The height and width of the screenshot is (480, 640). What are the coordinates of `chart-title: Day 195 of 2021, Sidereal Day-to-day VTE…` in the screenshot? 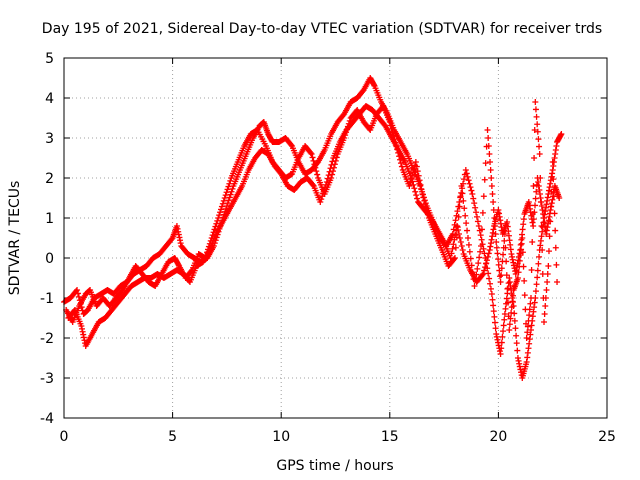 It's located at (322, 29).